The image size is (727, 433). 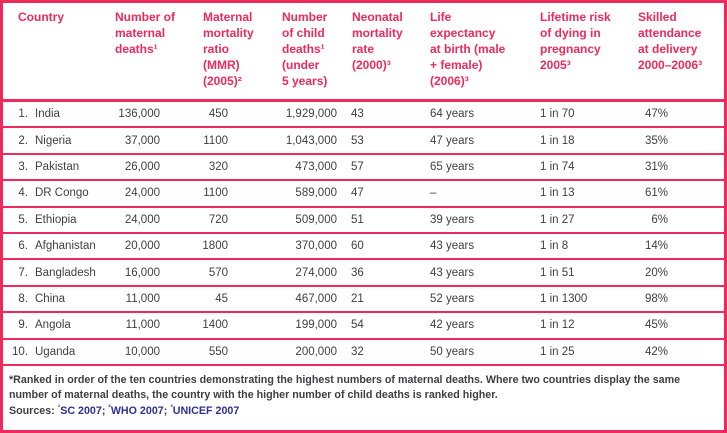 I want to click on cell-lifetime-risk: 1 in 51, so click(x=557, y=272).